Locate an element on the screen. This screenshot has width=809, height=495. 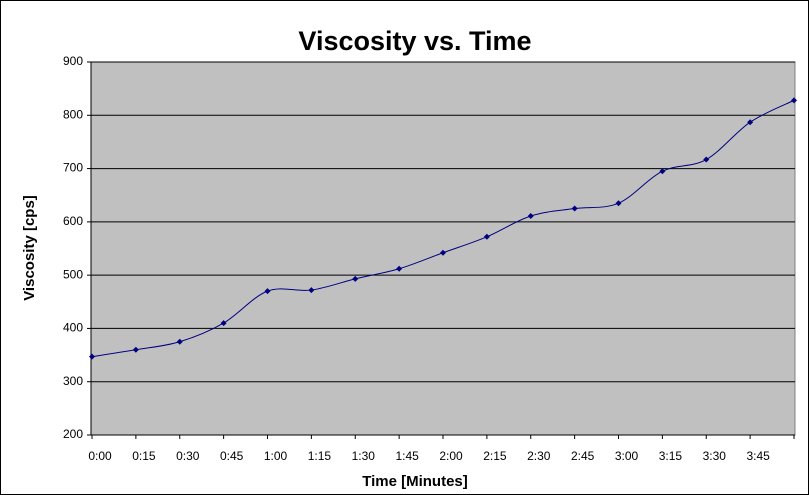
x-tick-label: 0:30 is located at coordinates (188, 456).